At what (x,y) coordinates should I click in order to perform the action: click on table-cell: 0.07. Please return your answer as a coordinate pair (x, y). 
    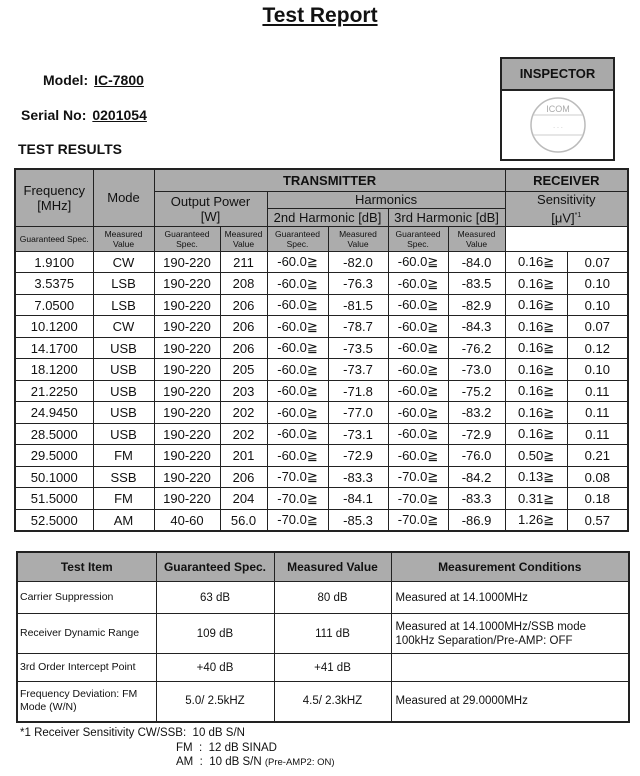
    Looking at the image, I should click on (597, 262).